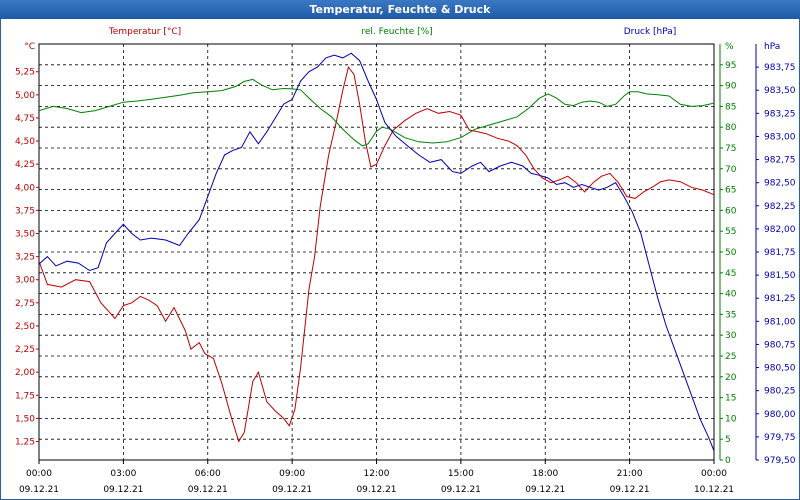 The height and width of the screenshot is (500, 800). What do you see at coordinates (731, 253) in the screenshot?
I see `humidity-tick-label: 50` at bounding box center [731, 253].